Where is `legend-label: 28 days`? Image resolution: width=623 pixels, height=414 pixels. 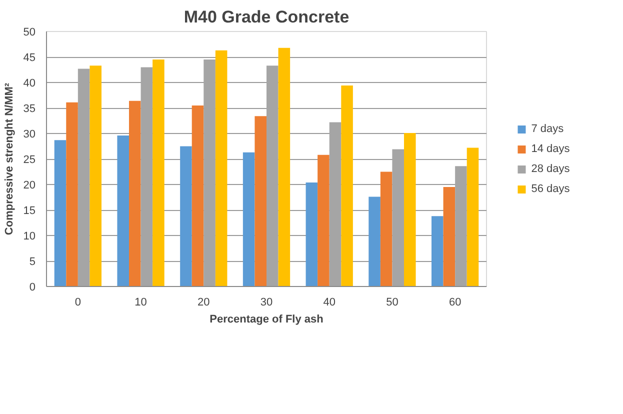
legend-label: 28 days is located at coordinates (550, 168).